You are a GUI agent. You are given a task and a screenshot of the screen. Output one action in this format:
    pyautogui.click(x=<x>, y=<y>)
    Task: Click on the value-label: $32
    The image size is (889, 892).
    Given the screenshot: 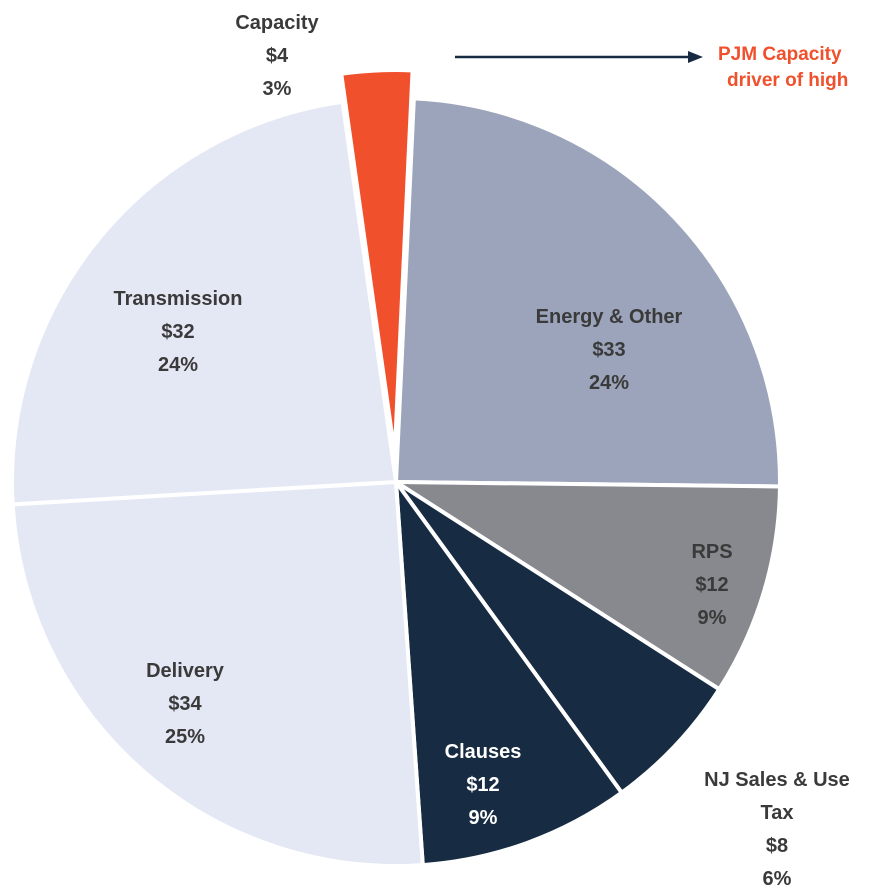 What is the action you would take?
    pyautogui.click(x=178, y=332)
    